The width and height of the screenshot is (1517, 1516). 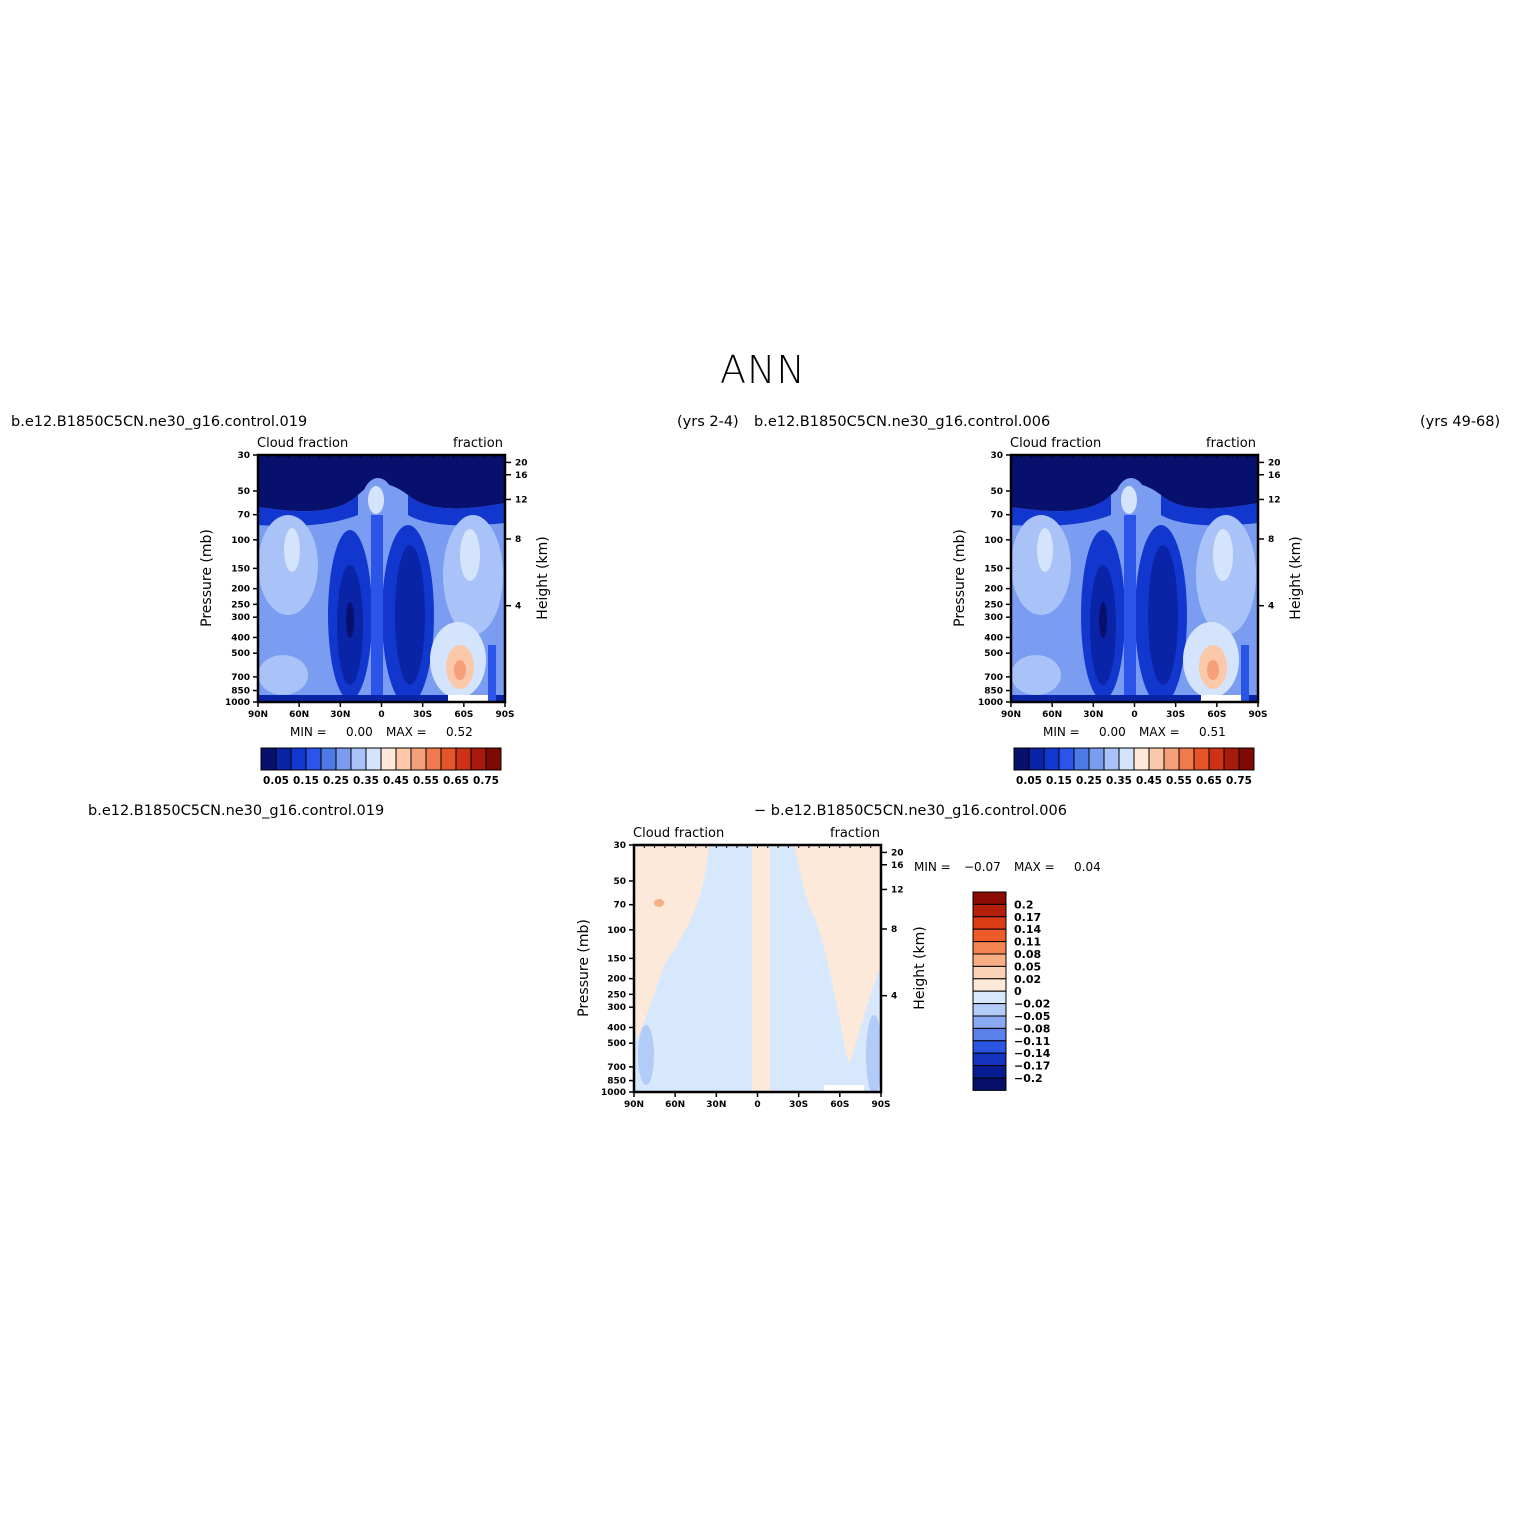 I want to click on colorbar-label: 0.25, so click(x=1089, y=781).